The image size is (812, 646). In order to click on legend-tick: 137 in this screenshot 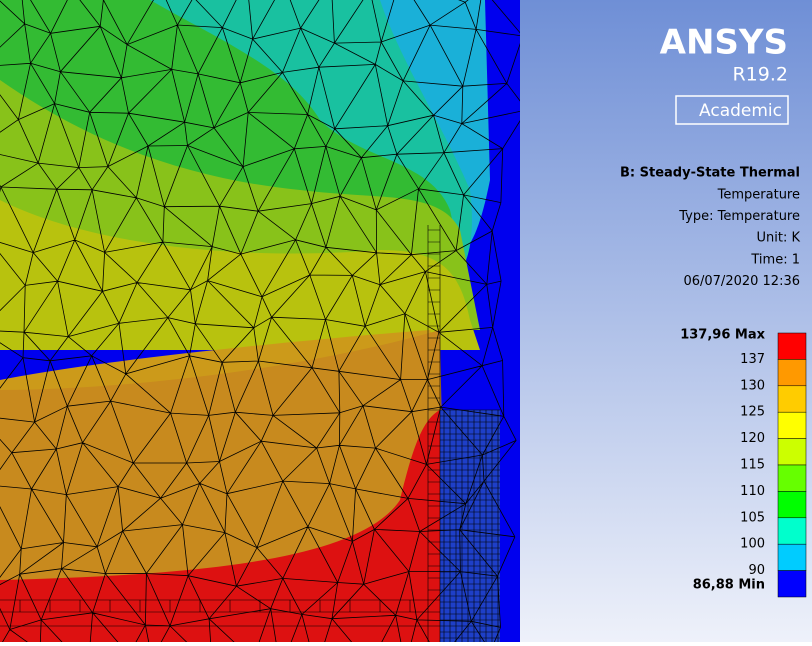, I will do `click(752, 359)`.